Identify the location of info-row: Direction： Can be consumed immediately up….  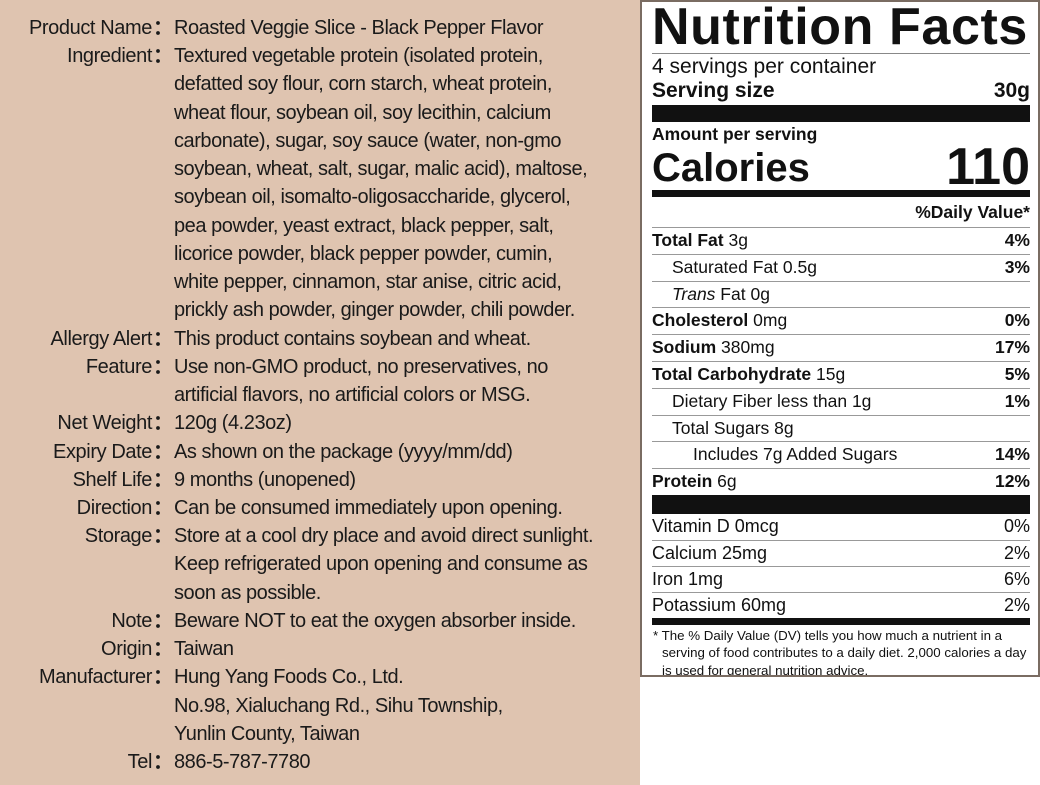
(320, 508).